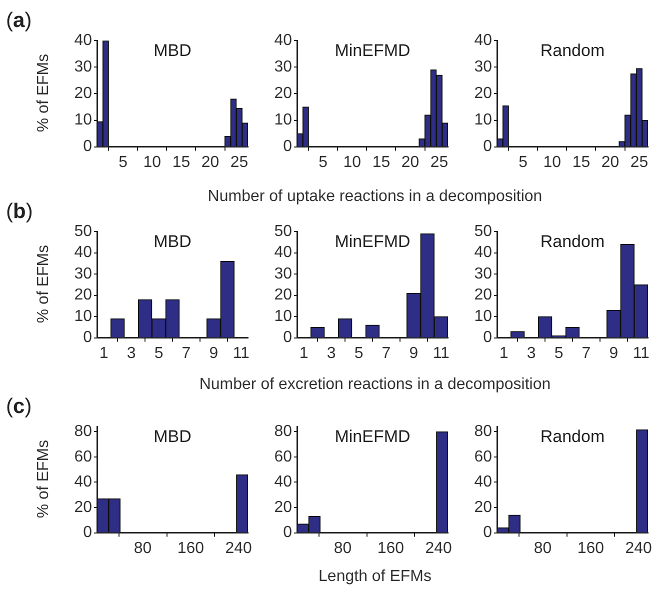 This screenshot has height=594, width=670. Describe the element at coordinates (375, 385) in the screenshot. I see `x-axis-title: Number of excretion reactions in a decomposition` at that location.